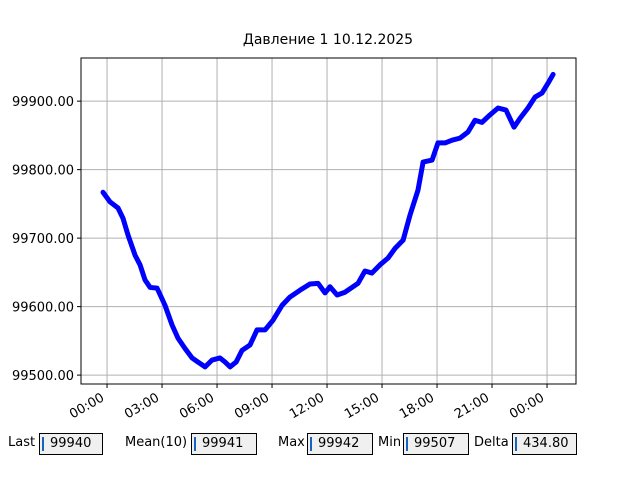  I want to click on y-tick-label: 99700.00, so click(43, 239).